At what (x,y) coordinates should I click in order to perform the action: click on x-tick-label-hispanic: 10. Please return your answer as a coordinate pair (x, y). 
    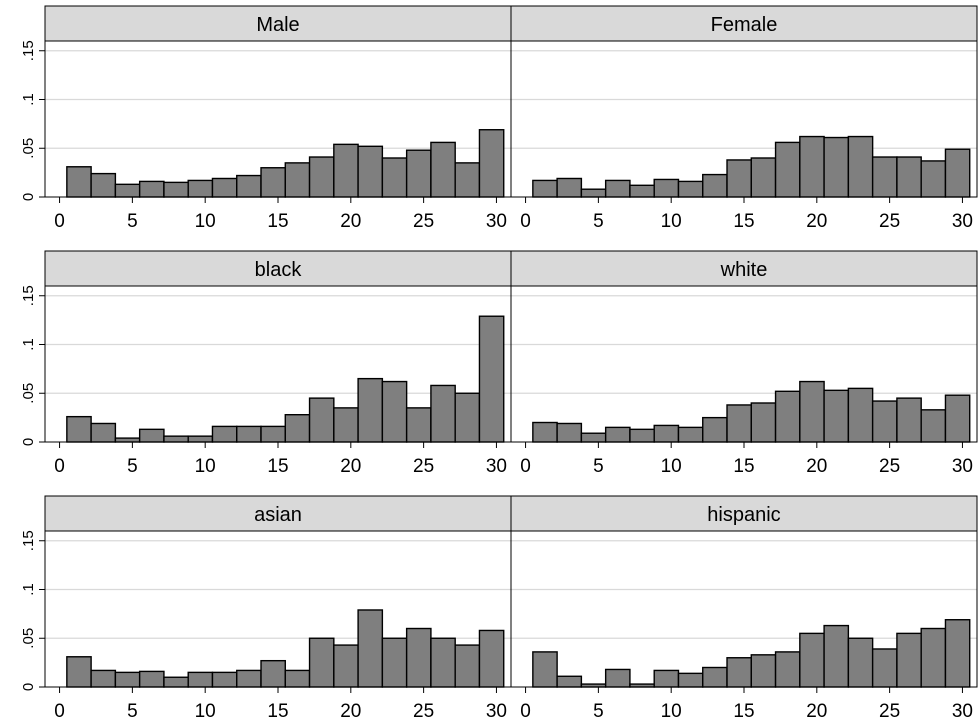
    Looking at the image, I should click on (671, 711).